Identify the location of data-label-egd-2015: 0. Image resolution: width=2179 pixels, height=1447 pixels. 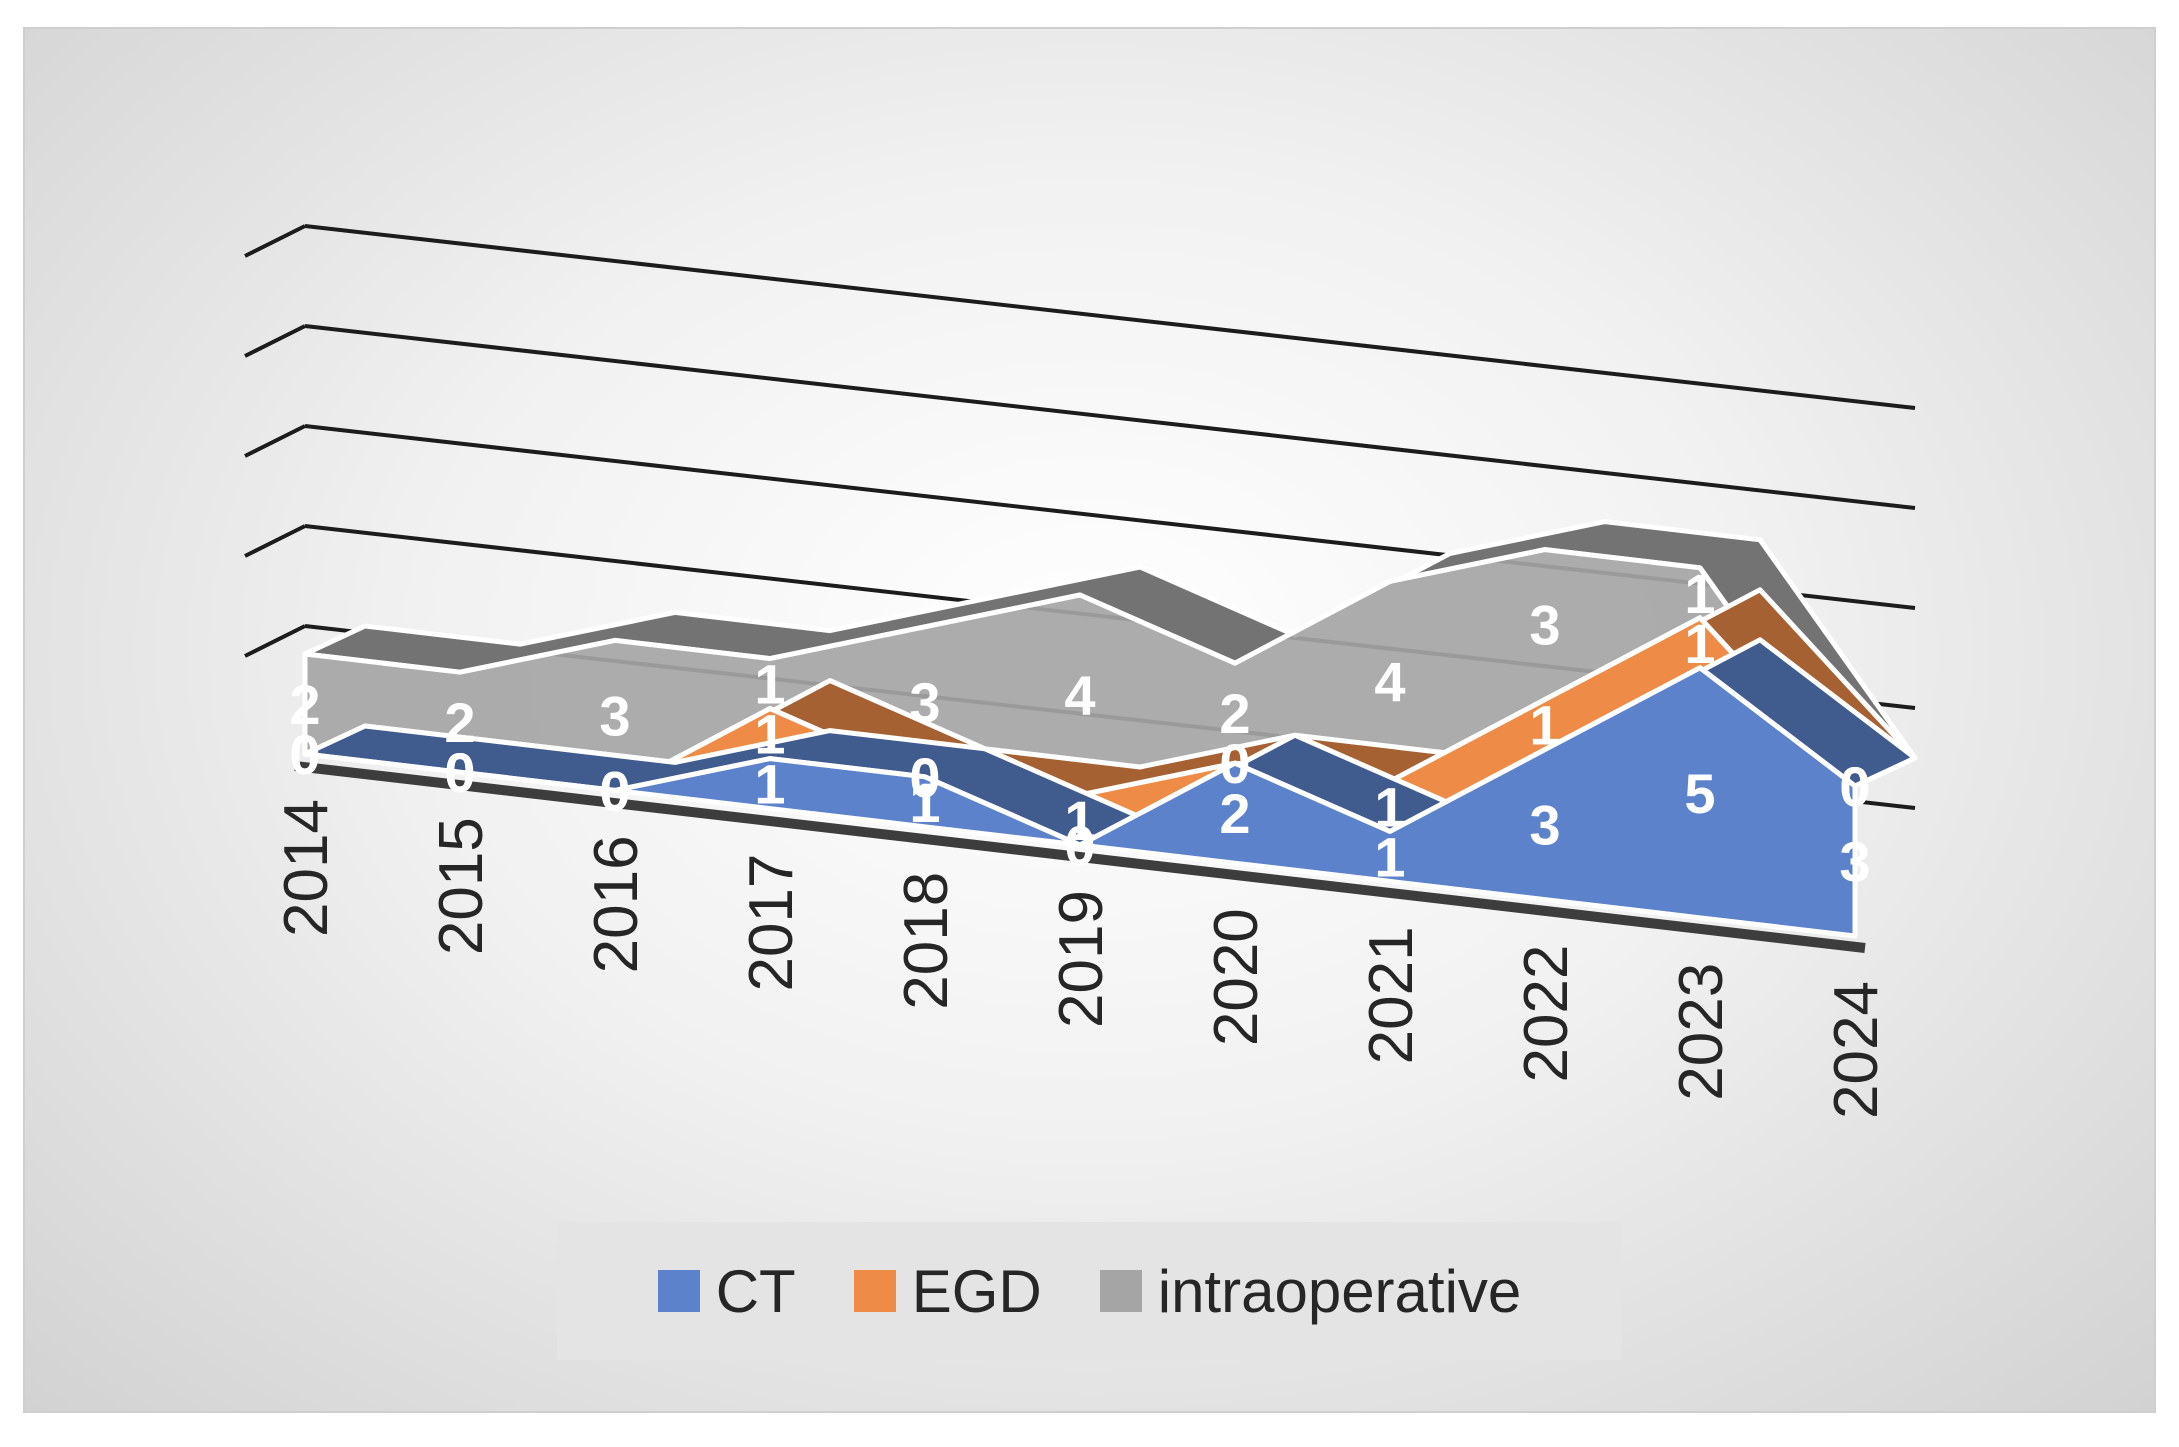
(459, 772).